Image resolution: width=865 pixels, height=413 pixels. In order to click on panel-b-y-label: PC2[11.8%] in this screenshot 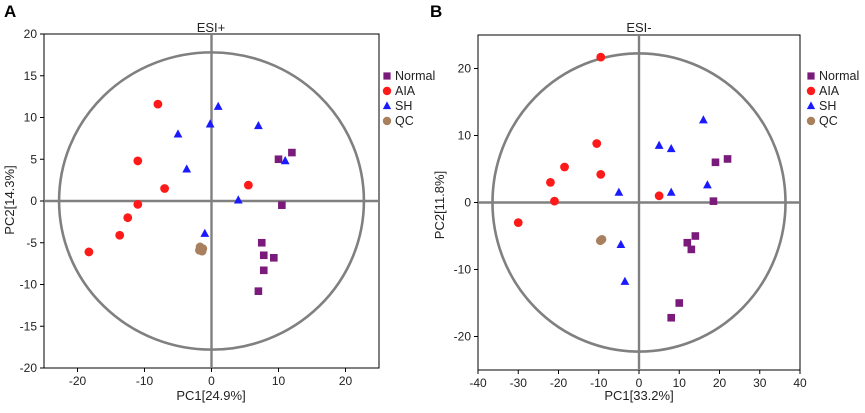, I will do `click(439, 205)`.